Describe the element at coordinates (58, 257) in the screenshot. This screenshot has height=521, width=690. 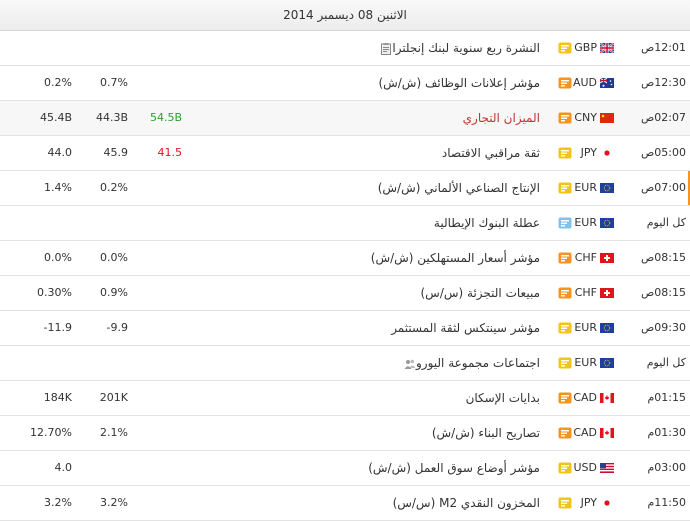
I see `previous-value: 0.0%` at that location.